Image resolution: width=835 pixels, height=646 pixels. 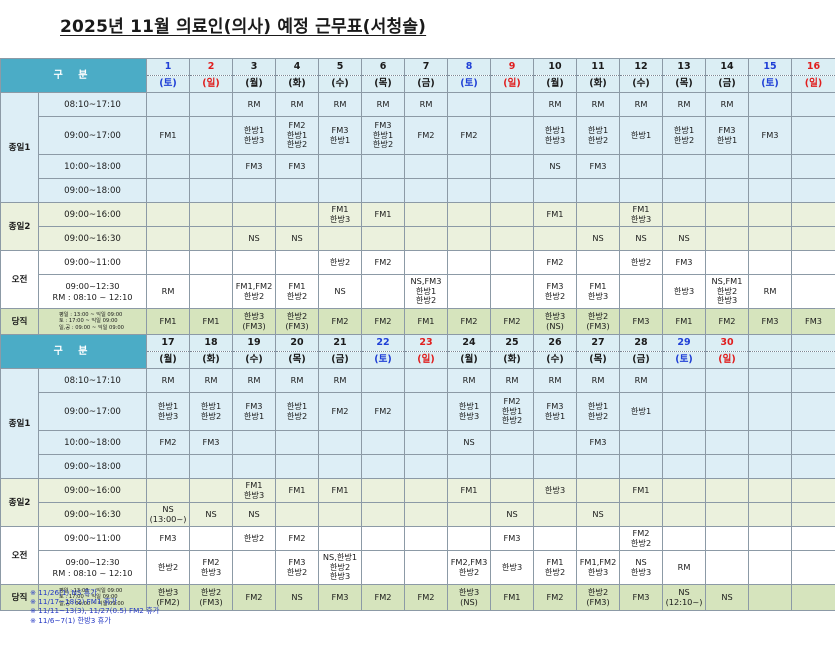 I want to click on staff-assignment: 한방1, so click(x=684, y=129).